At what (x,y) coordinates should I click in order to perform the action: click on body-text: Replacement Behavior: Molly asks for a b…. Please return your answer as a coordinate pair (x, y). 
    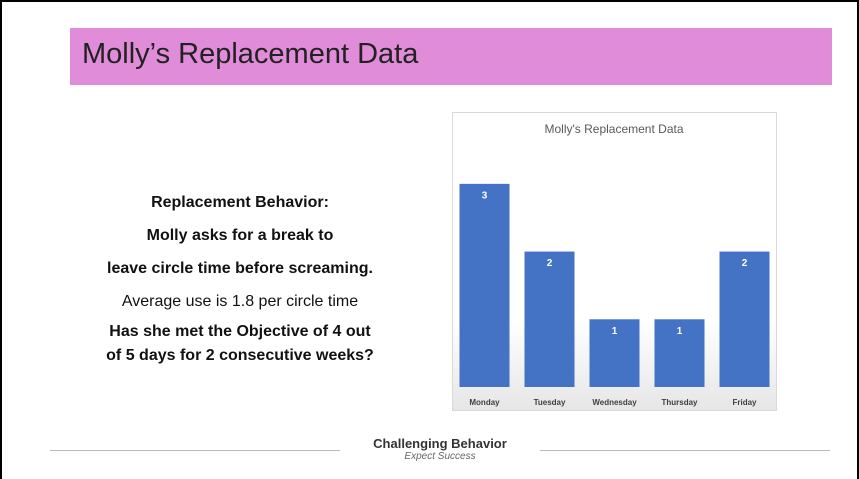
    Looking at the image, I should click on (240, 276).